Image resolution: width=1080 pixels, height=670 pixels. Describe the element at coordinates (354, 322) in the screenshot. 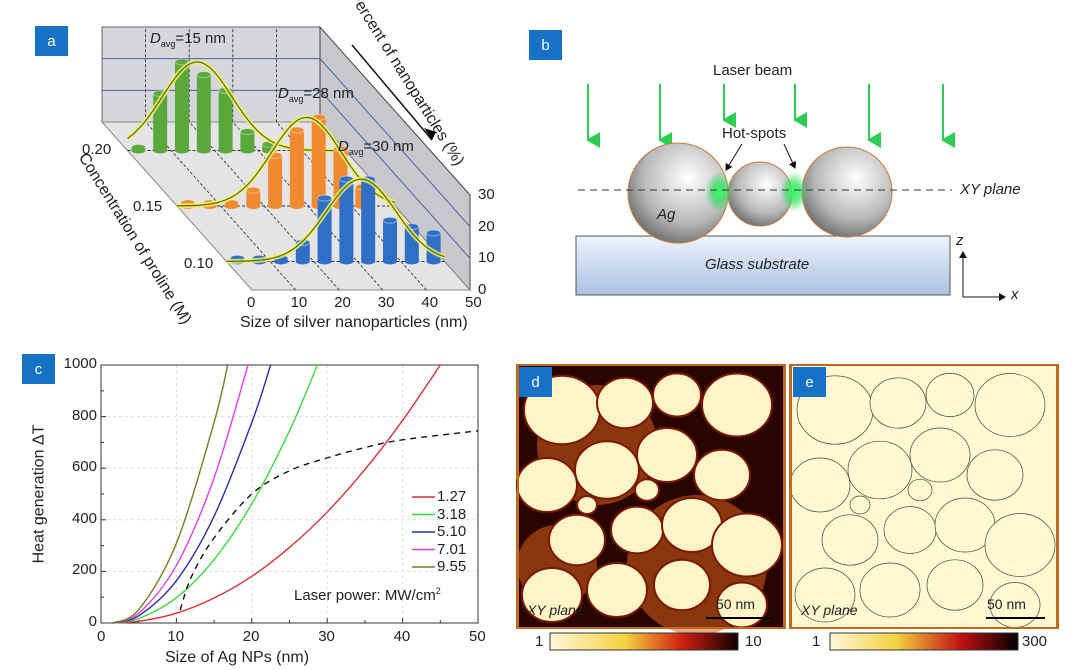

I see `x-axis-title: Size of silver nanoparticles (nm)` at that location.